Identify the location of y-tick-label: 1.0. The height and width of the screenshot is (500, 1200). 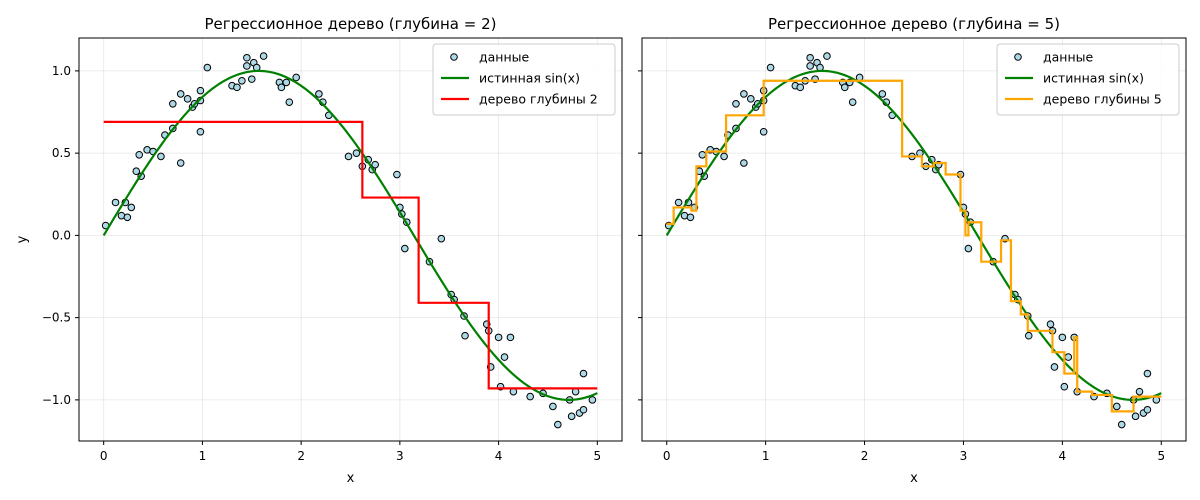
(61, 71).